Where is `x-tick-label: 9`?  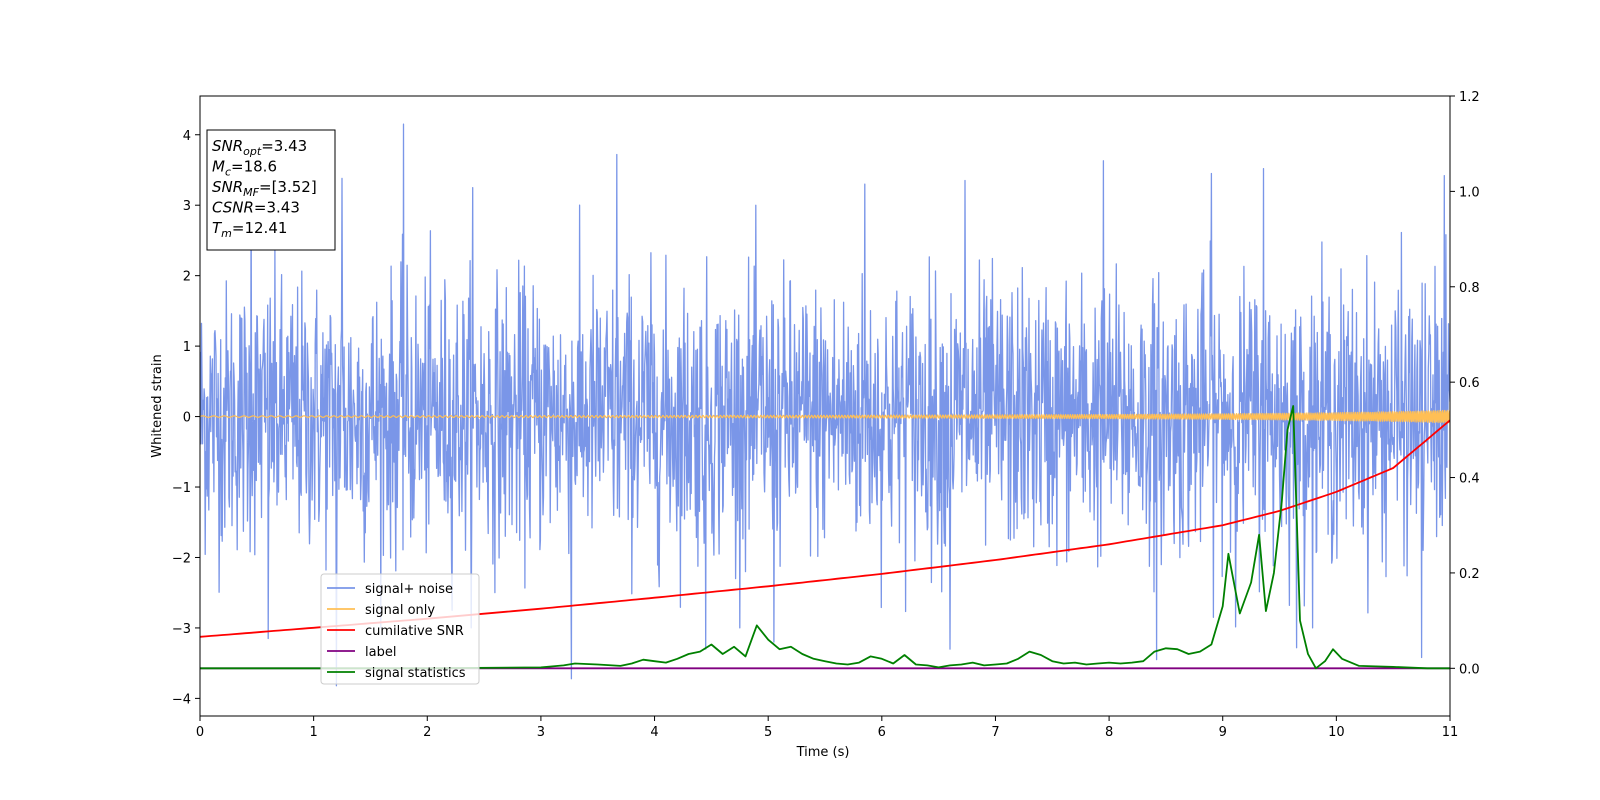 x-tick-label: 9 is located at coordinates (1223, 732).